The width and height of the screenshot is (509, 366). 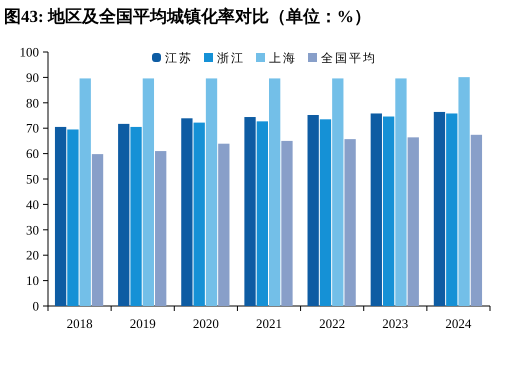 What do you see at coordinates (205, 323) in the screenshot?
I see `x-tick-label: 2020` at bounding box center [205, 323].